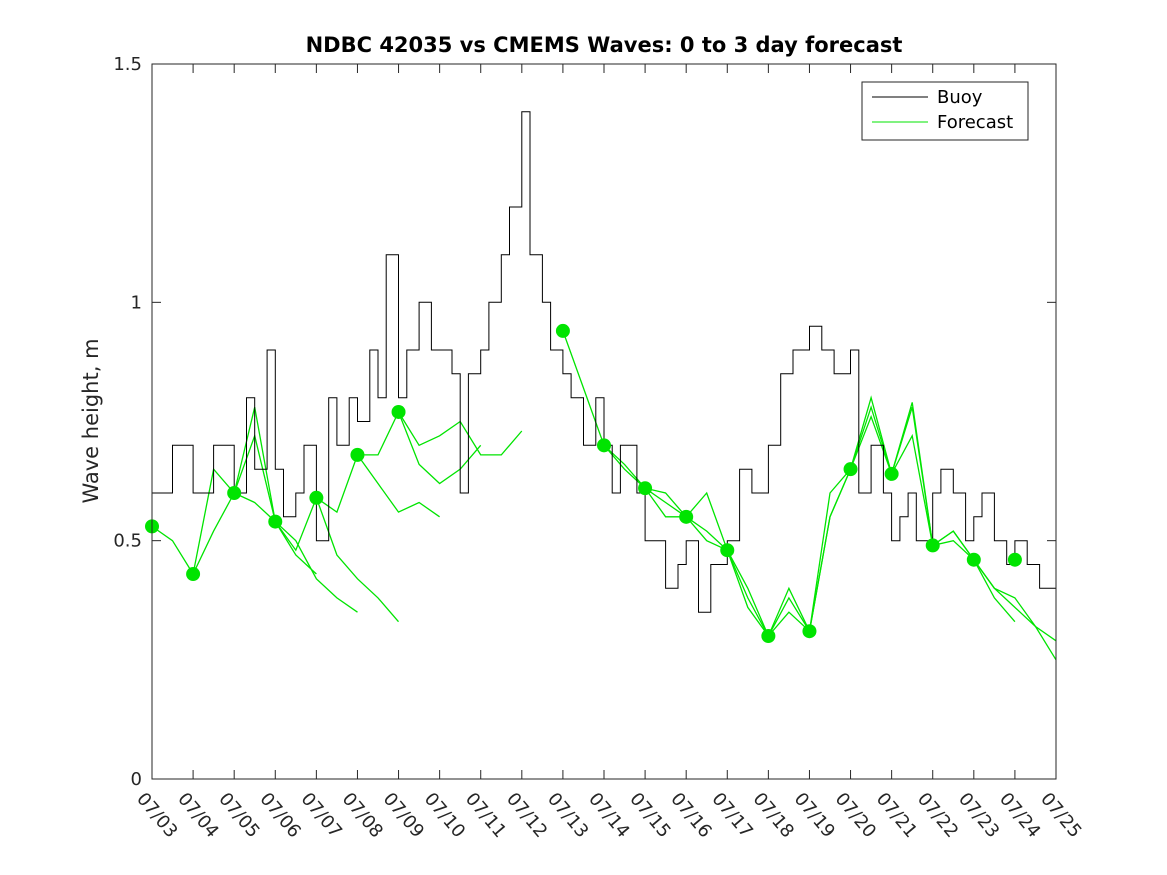 This screenshot has height=875, width=1167. I want to click on x-tick-label: 07/08, so click(362, 815).